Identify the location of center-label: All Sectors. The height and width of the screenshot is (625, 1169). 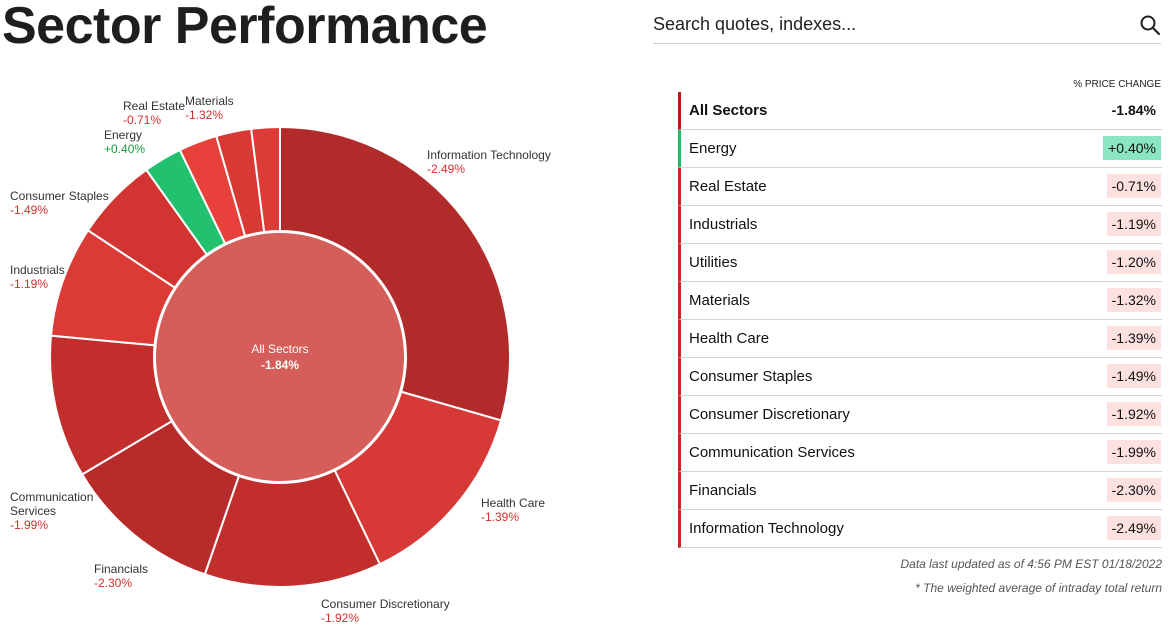
(279, 349).